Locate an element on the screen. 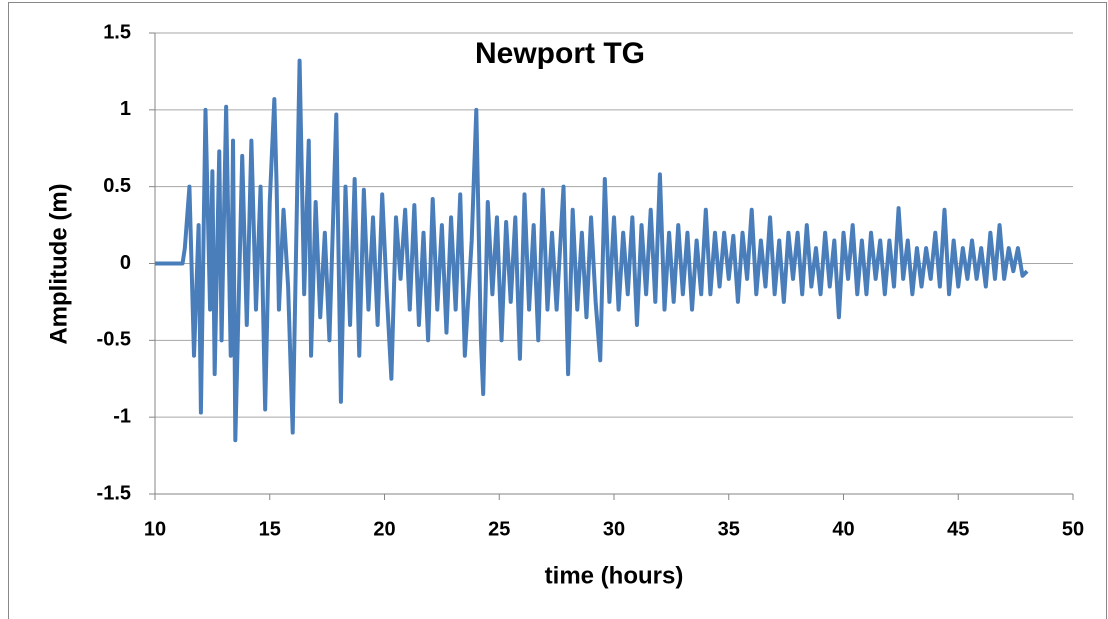 The height and width of the screenshot is (619, 1108). y-tick-label: -0.5 is located at coordinates (114, 340).